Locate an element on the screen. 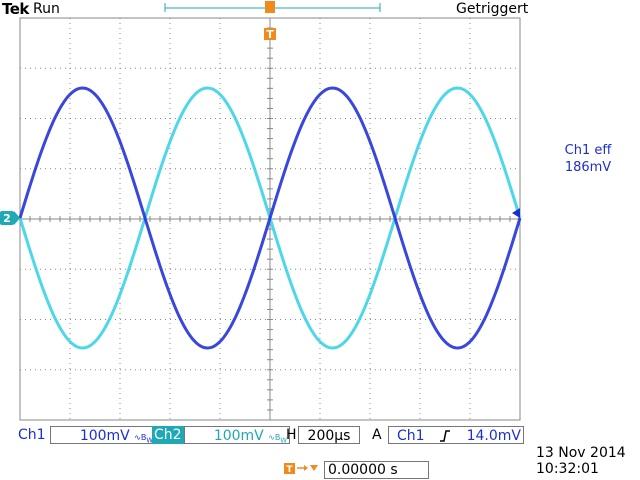 Image resolution: width=640 pixels, height=480 pixels. ch1-scale-value: 100mV is located at coordinates (104, 436).